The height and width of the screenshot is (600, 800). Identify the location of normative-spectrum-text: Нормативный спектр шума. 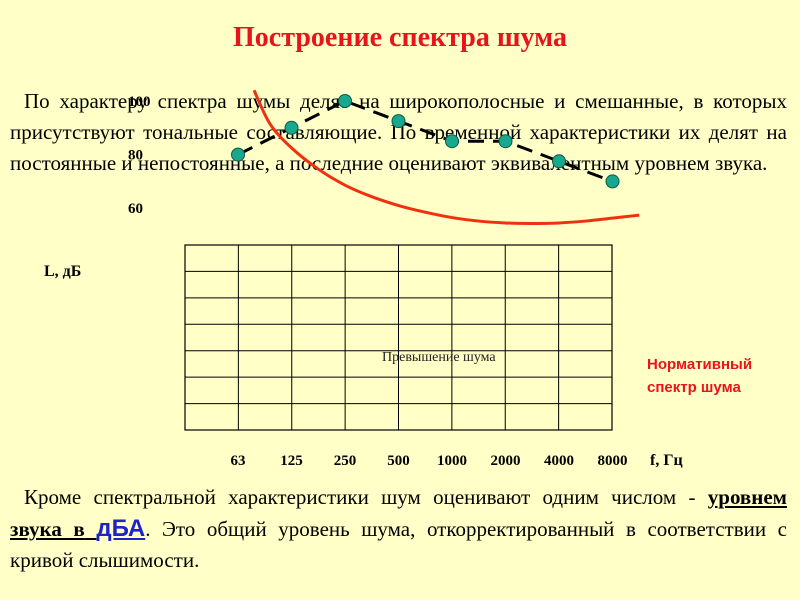
(700, 376).